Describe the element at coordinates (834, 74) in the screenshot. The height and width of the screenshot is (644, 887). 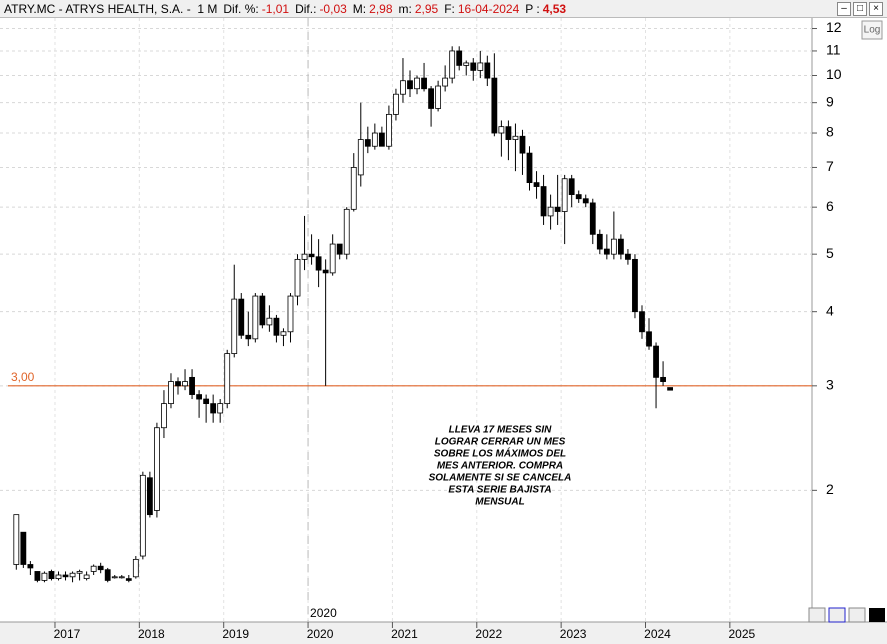
I see `y-tick-label: 10` at that location.